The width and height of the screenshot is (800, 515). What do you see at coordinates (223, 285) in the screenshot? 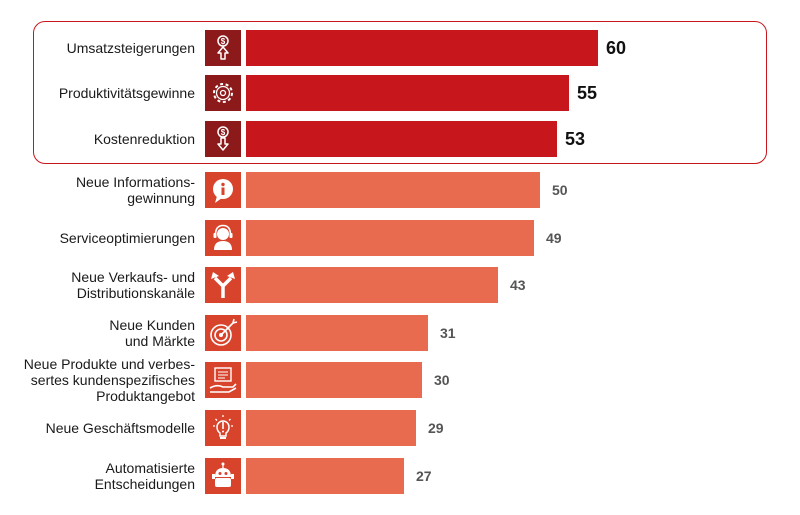
I see `fork-arrows-icon` at bounding box center [223, 285].